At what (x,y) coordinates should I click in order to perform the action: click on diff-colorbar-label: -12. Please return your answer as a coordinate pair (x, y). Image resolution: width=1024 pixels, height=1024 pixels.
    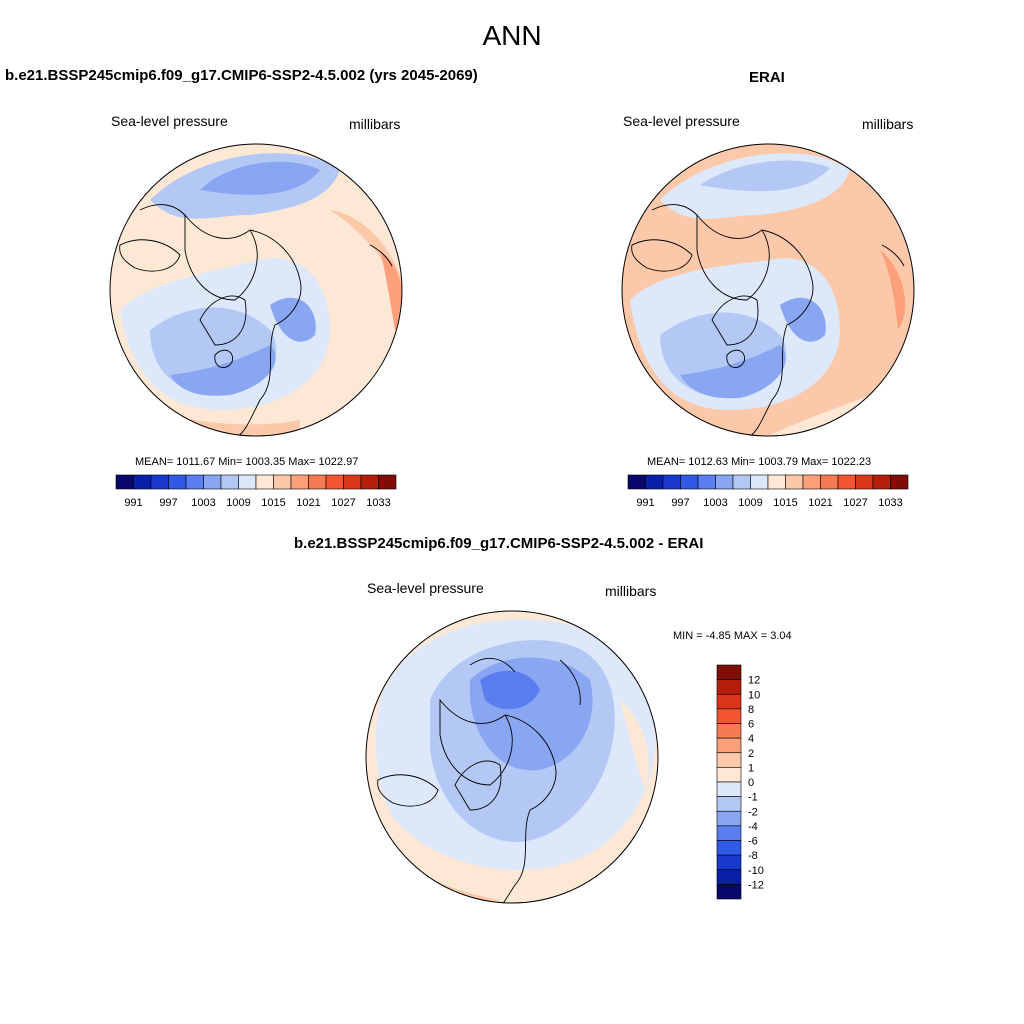
    Looking at the image, I should click on (756, 885).